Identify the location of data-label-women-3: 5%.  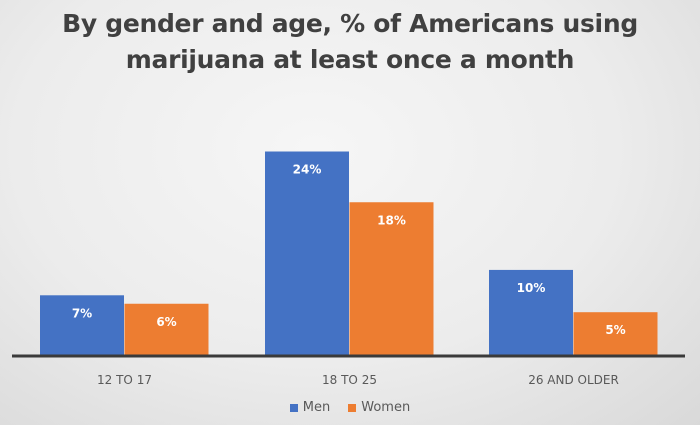
(615, 330).